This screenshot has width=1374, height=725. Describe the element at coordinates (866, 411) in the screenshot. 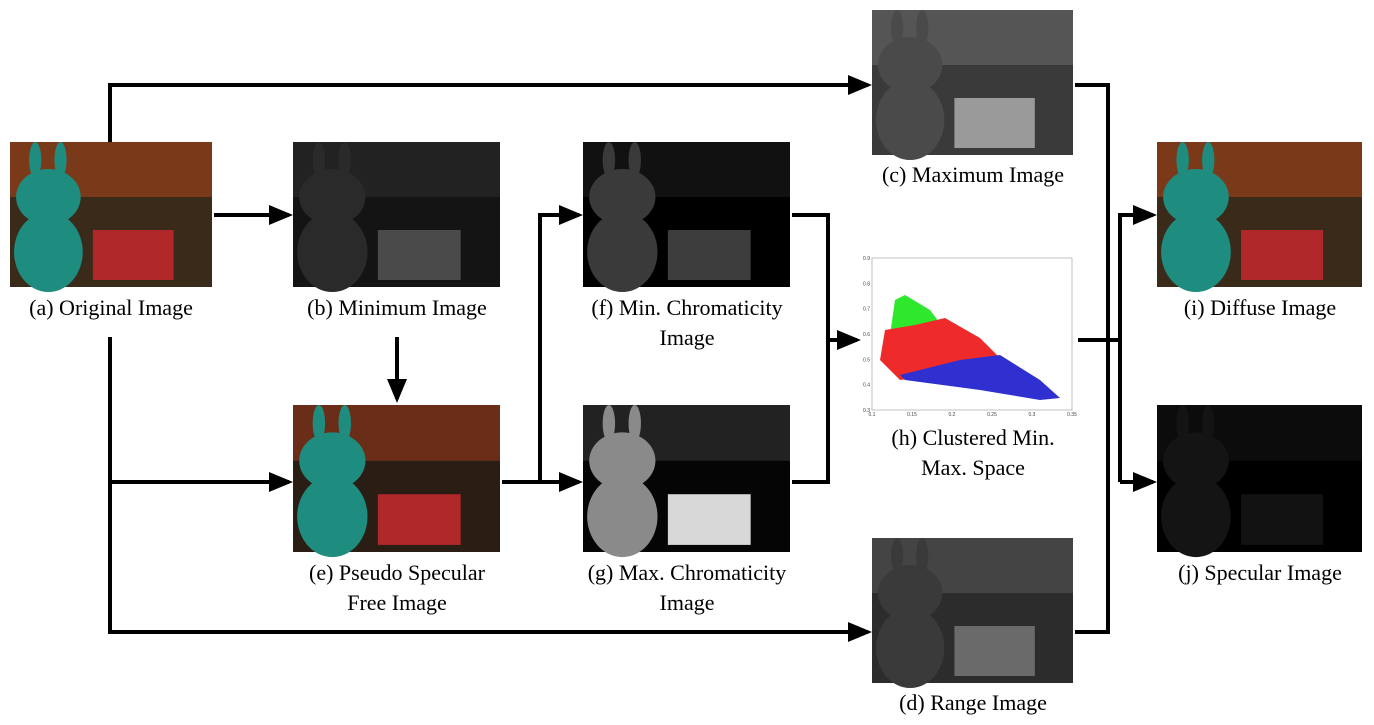

I see `y-tick-label: 0.3` at that location.